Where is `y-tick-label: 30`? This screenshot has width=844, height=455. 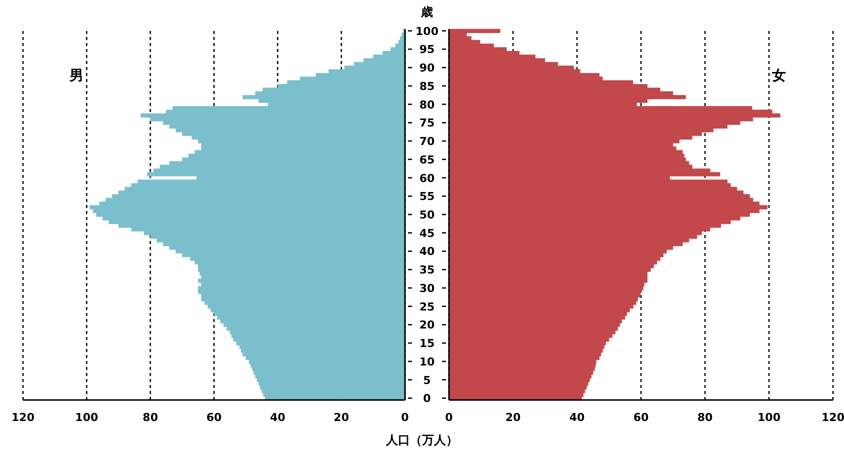 y-tick-label: 30 is located at coordinates (427, 288).